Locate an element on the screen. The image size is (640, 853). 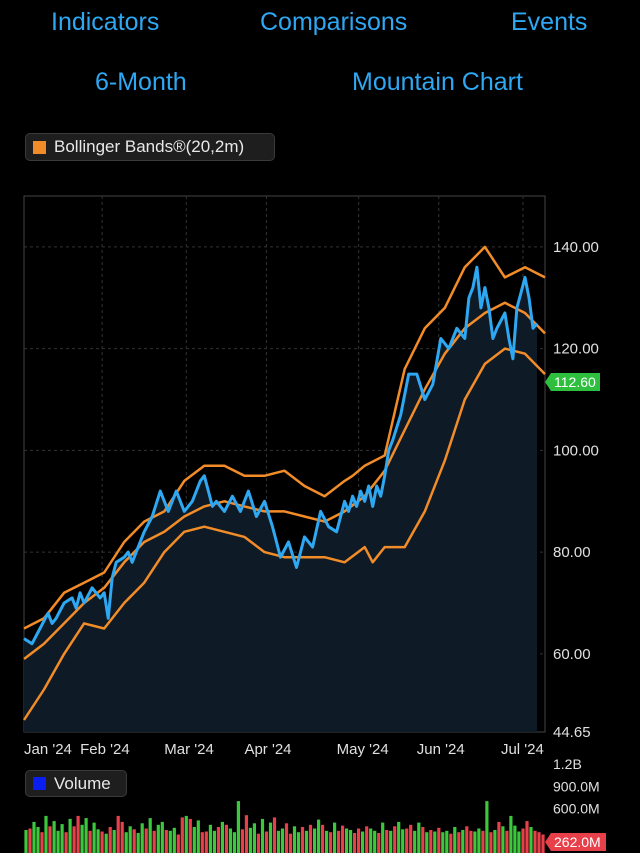
events-button: Events is located at coordinates (549, 22).